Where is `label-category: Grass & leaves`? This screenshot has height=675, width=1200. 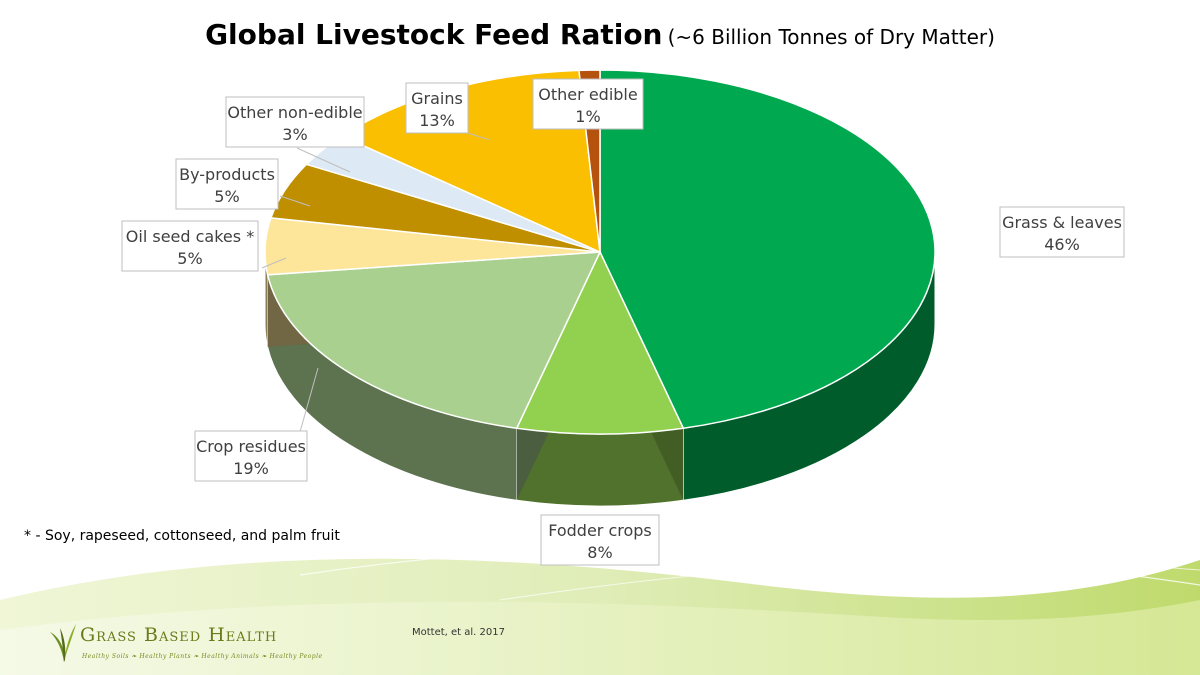
label-category: Grass & leaves is located at coordinates (1062, 222).